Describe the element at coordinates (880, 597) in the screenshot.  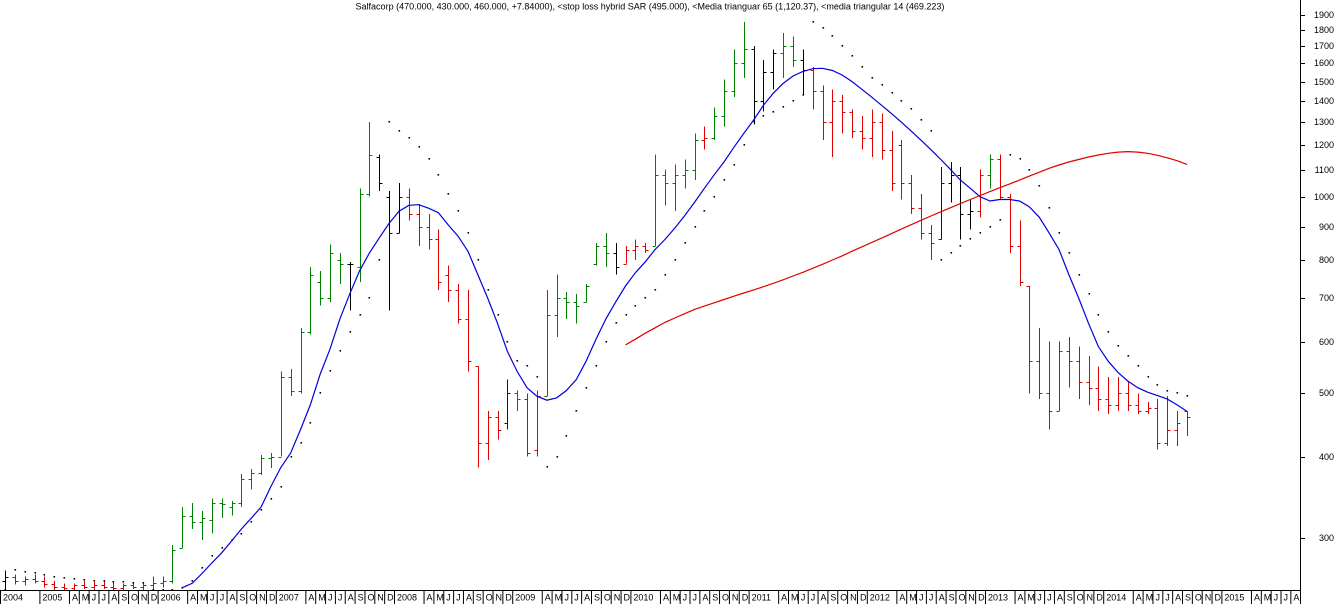
I see `x-tick-label: 2012` at that location.